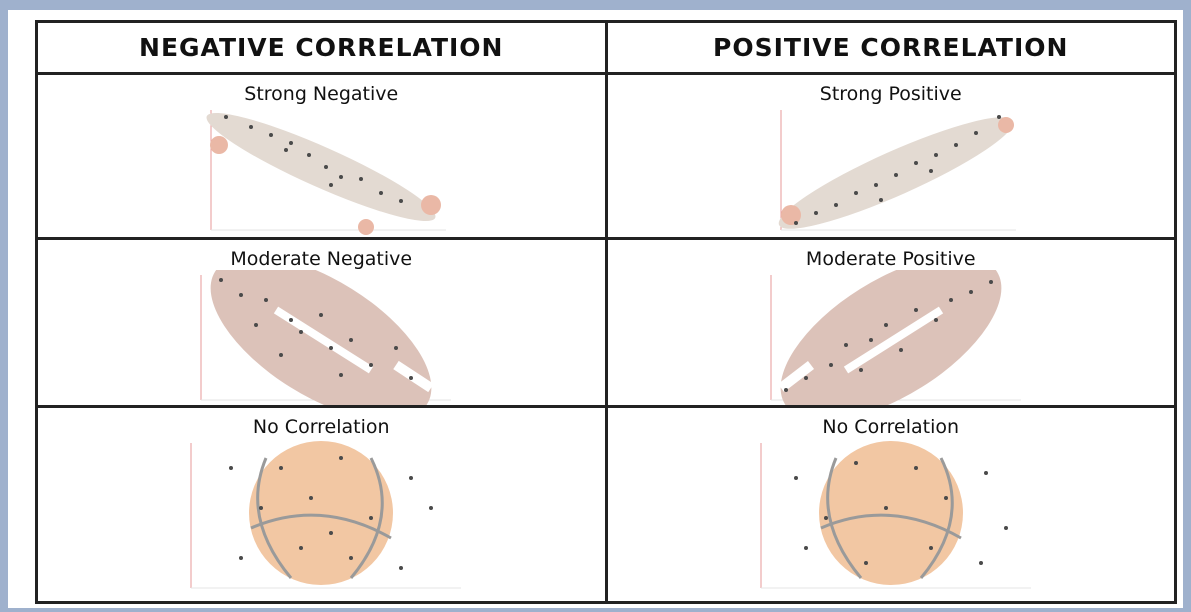 This screenshot has height=612, width=1191. I want to click on cell-label: Moderate Positive, so click(890, 259).